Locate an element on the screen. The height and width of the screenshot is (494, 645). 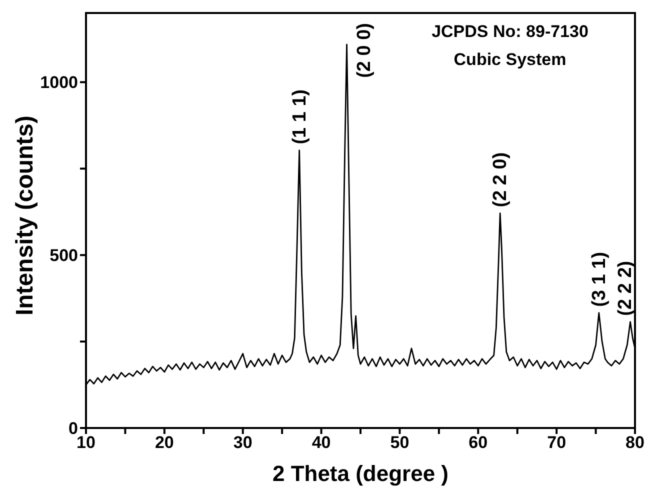
y-tick-label: 1000 is located at coordinates (59, 82).